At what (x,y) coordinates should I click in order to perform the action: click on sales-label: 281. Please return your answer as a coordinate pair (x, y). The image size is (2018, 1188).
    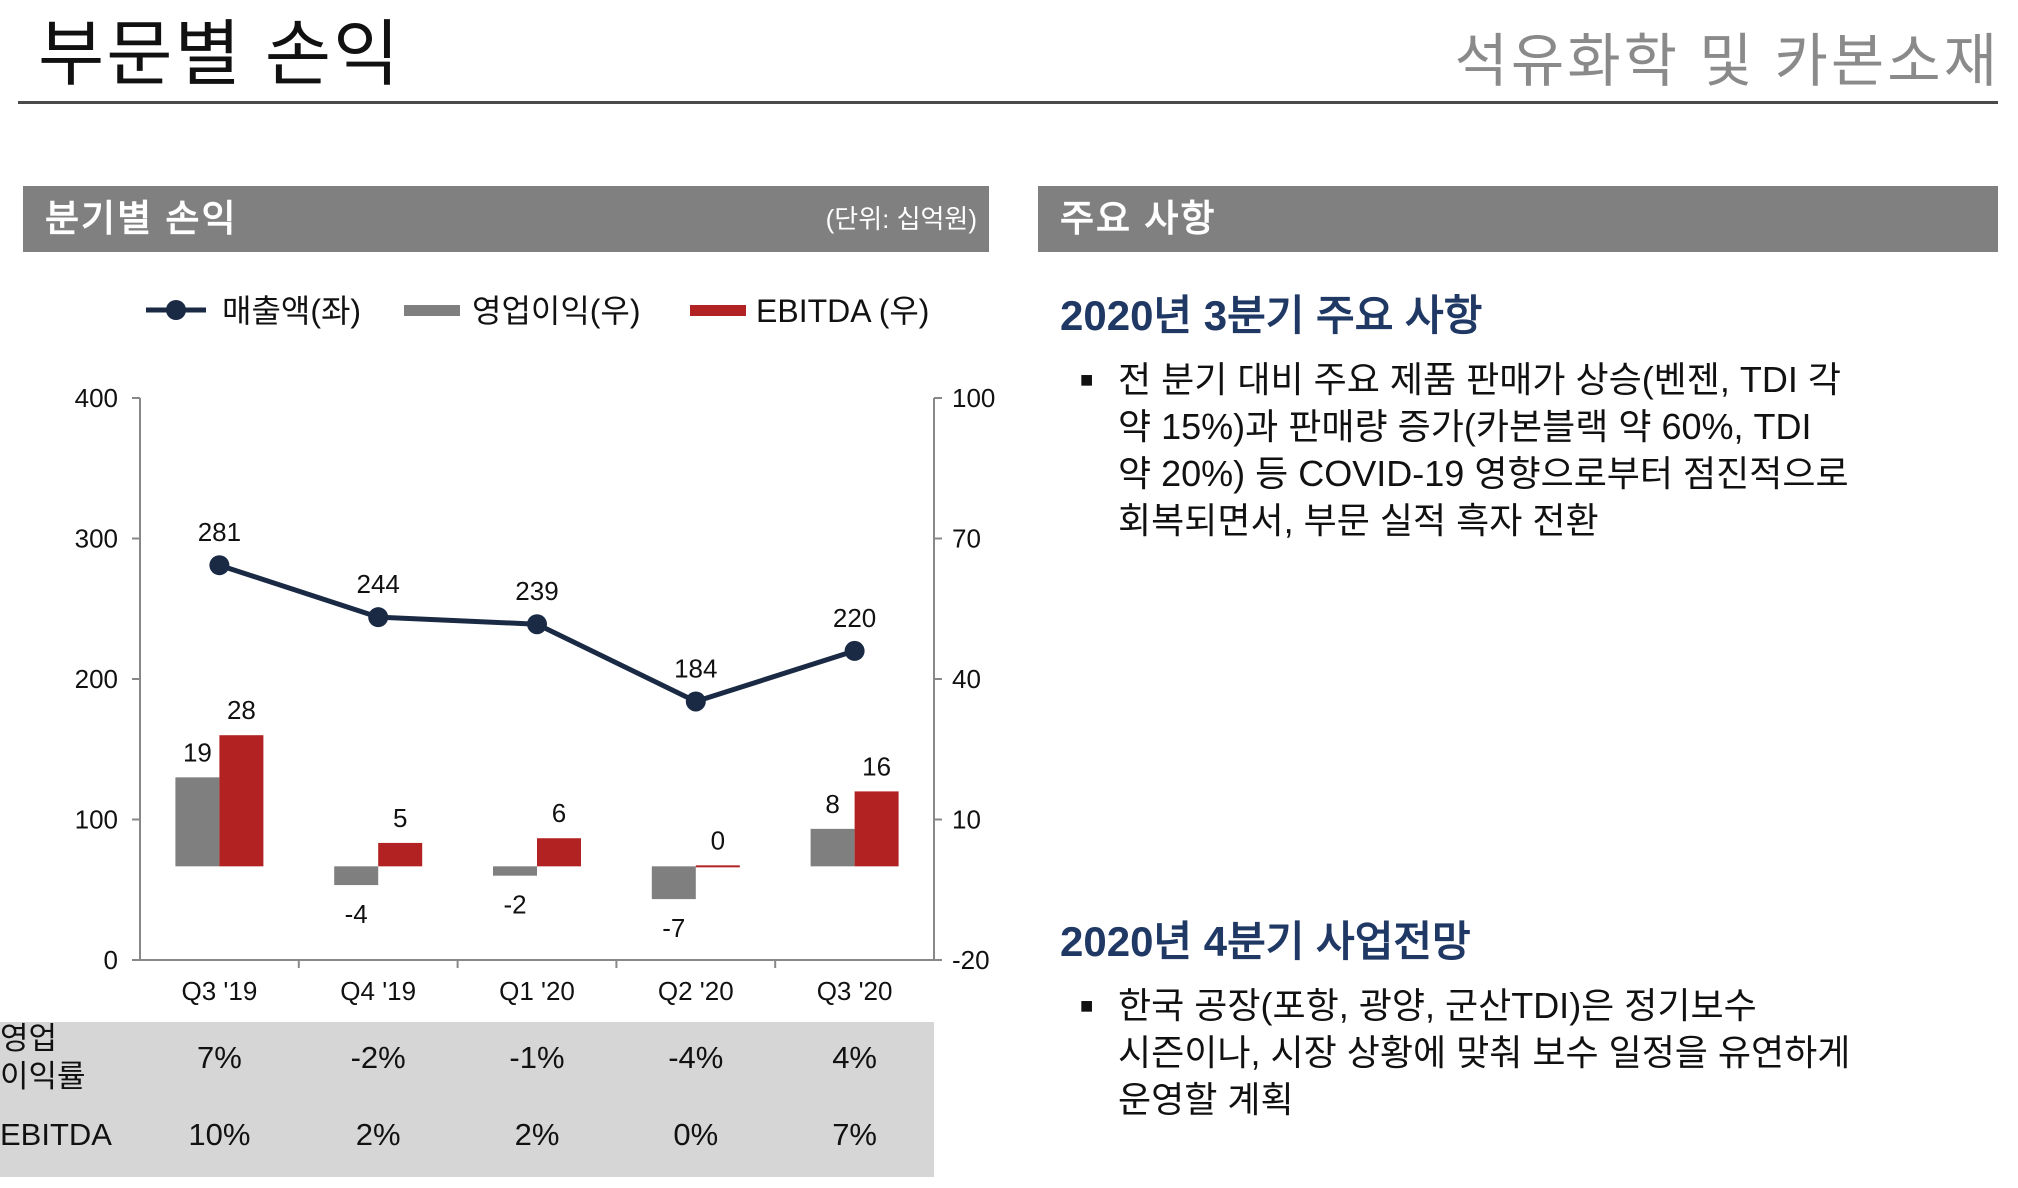
    Looking at the image, I should click on (219, 532).